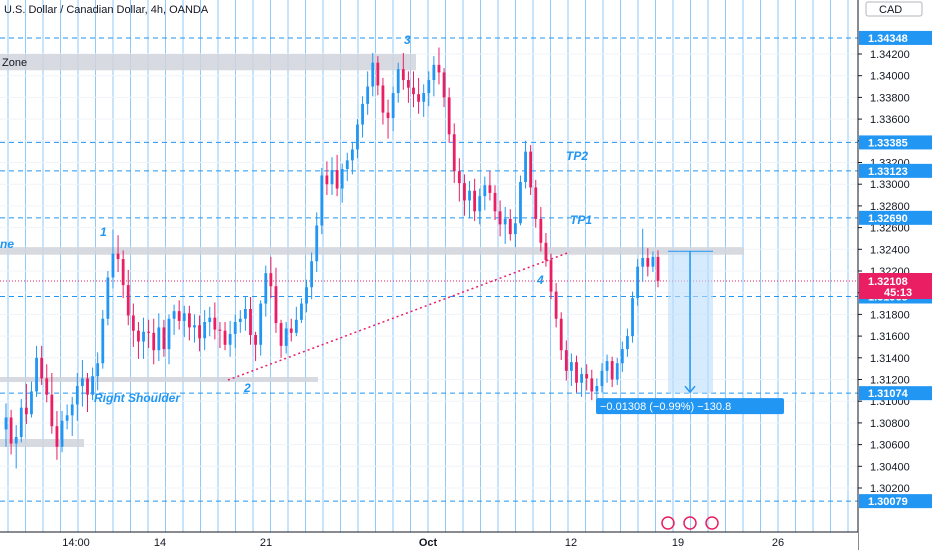 The width and height of the screenshot is (932, 550). I want to click on level-badge-label: 1.34348, so click(888, 39).